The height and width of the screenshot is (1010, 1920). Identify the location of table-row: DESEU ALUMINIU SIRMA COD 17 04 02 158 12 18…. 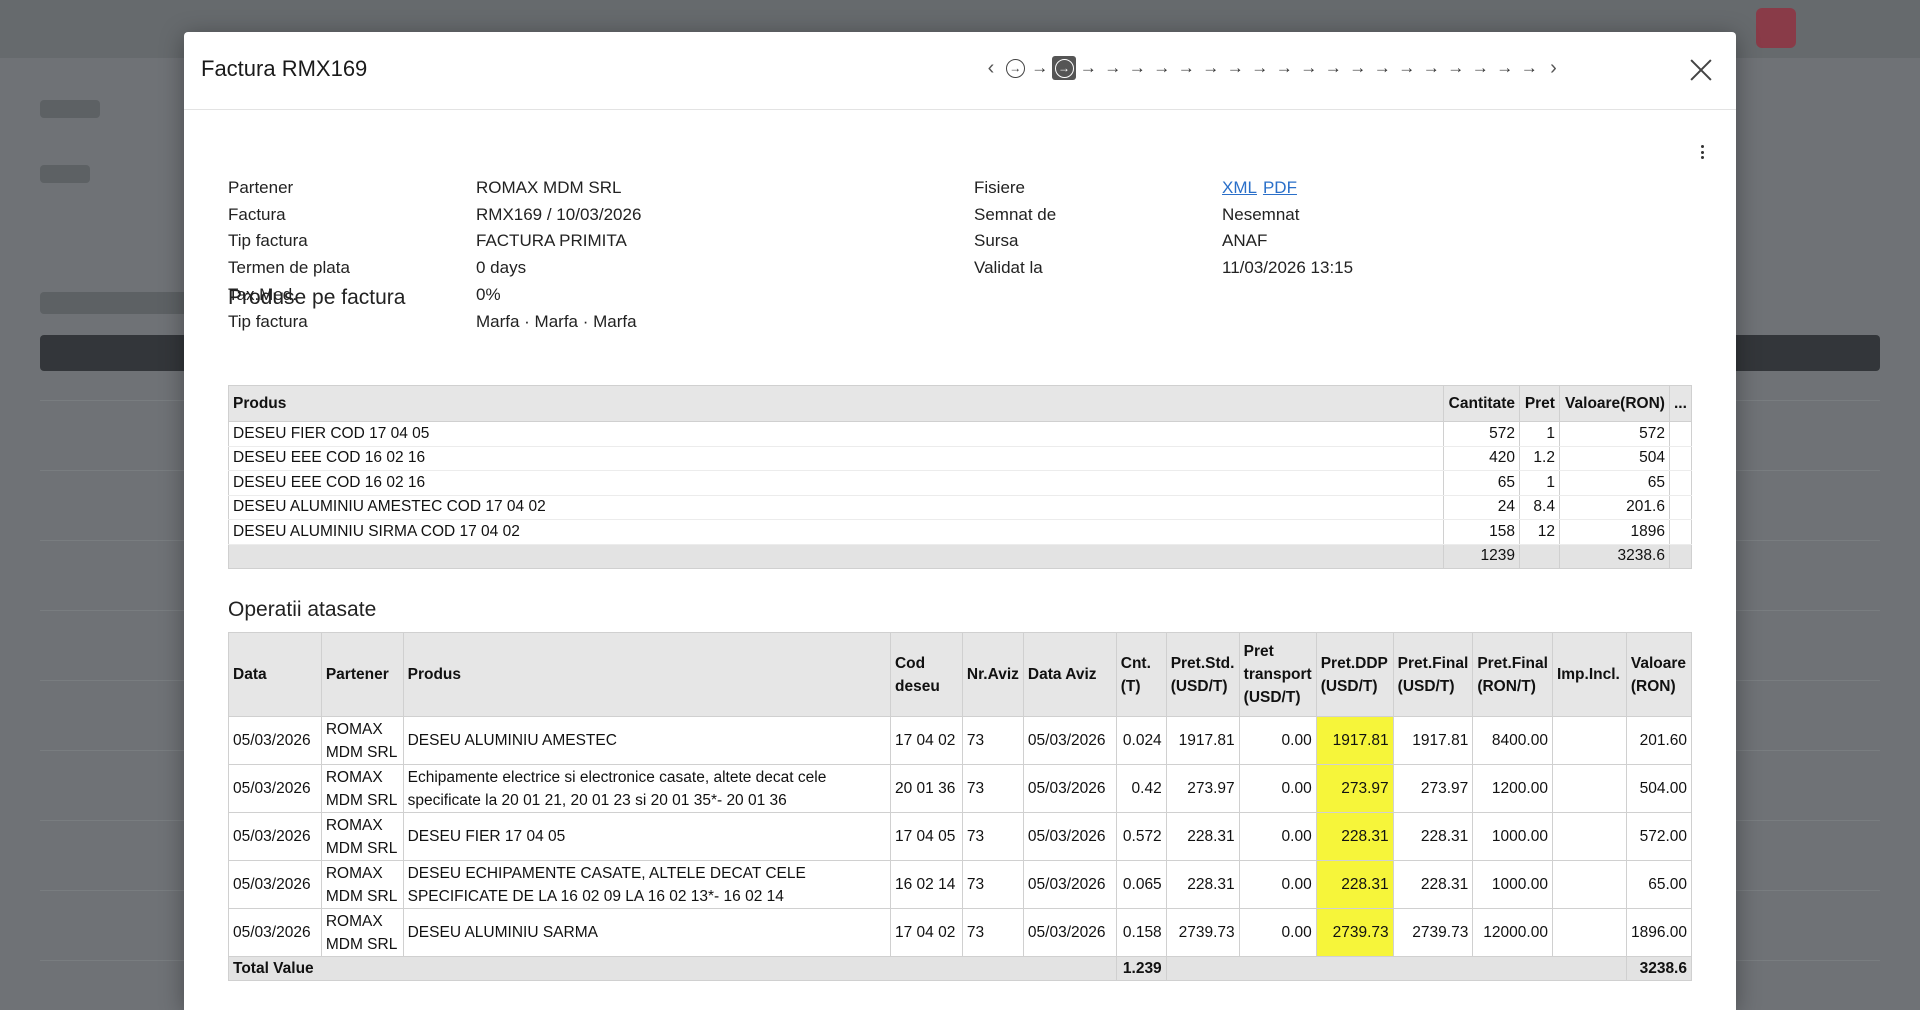
(960, 532).